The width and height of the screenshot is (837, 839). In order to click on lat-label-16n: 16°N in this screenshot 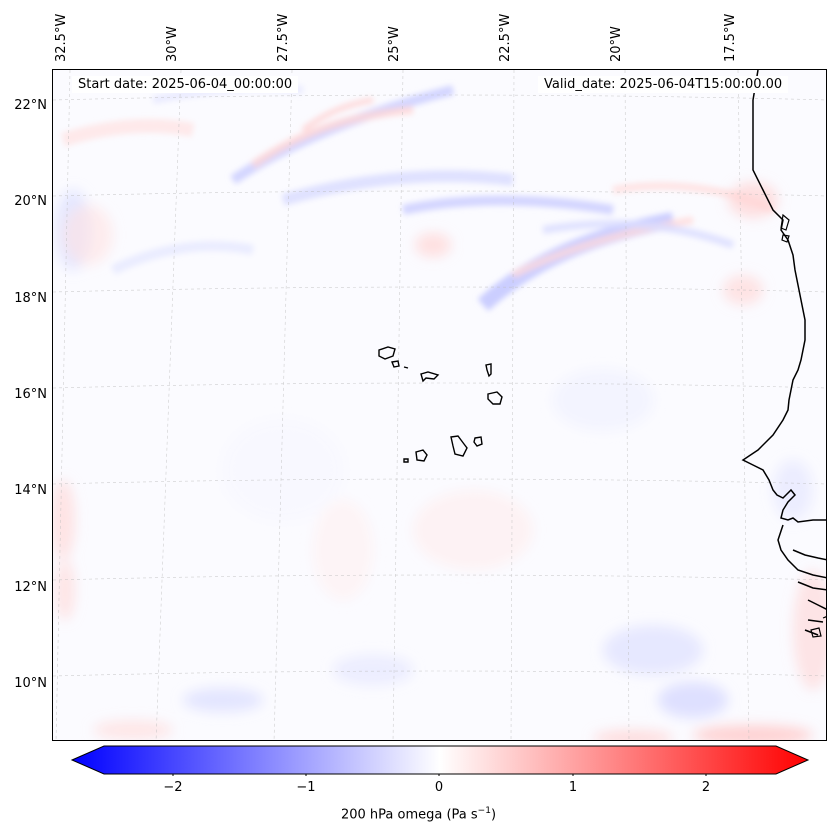, I will do `click(30, 394)`.